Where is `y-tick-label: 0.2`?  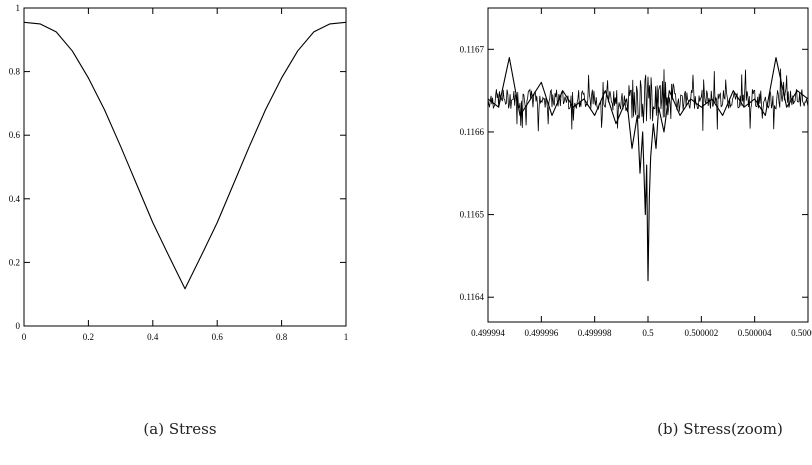 y-tick-label: 0.2 is located at coordinates (14, 262).